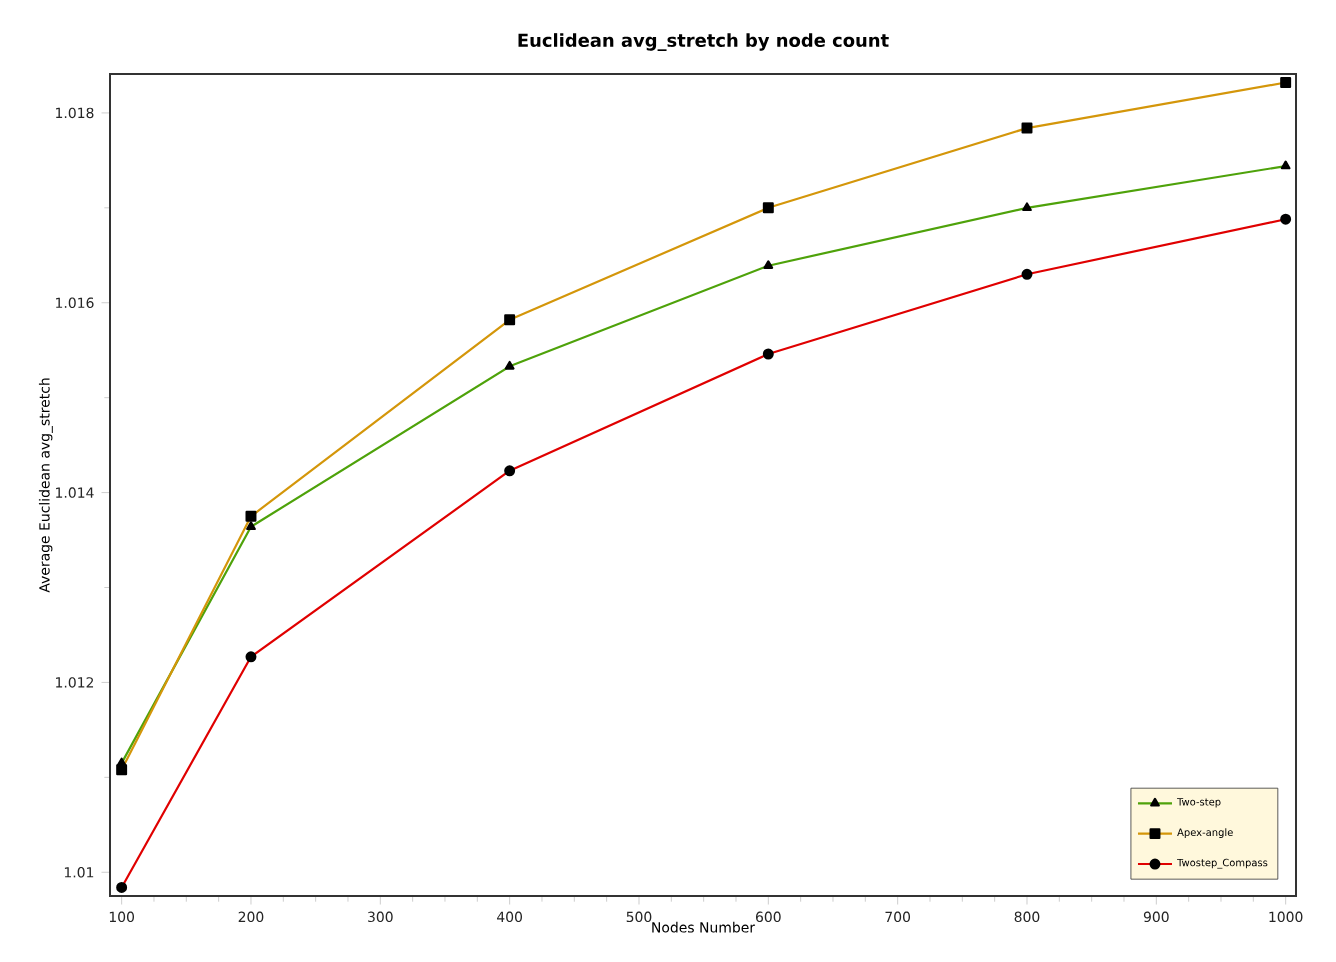 The width and height of the screenshot is (1336, 962). What do you see at coordinates (703, 42) in the screenshot?
I see `chart-title: Euclidean avg_stretch by node count` at bounding box center [703, 42].